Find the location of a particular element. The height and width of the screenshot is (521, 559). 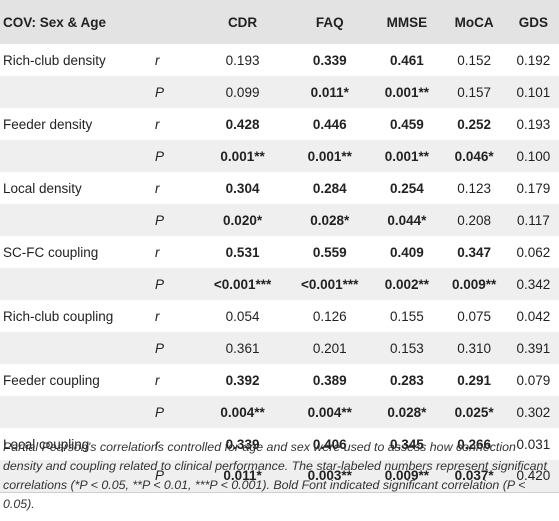

table-row: P 0.020* 0.028* 0.044* 0.208 0.117 is located at coordinates (279, 220).